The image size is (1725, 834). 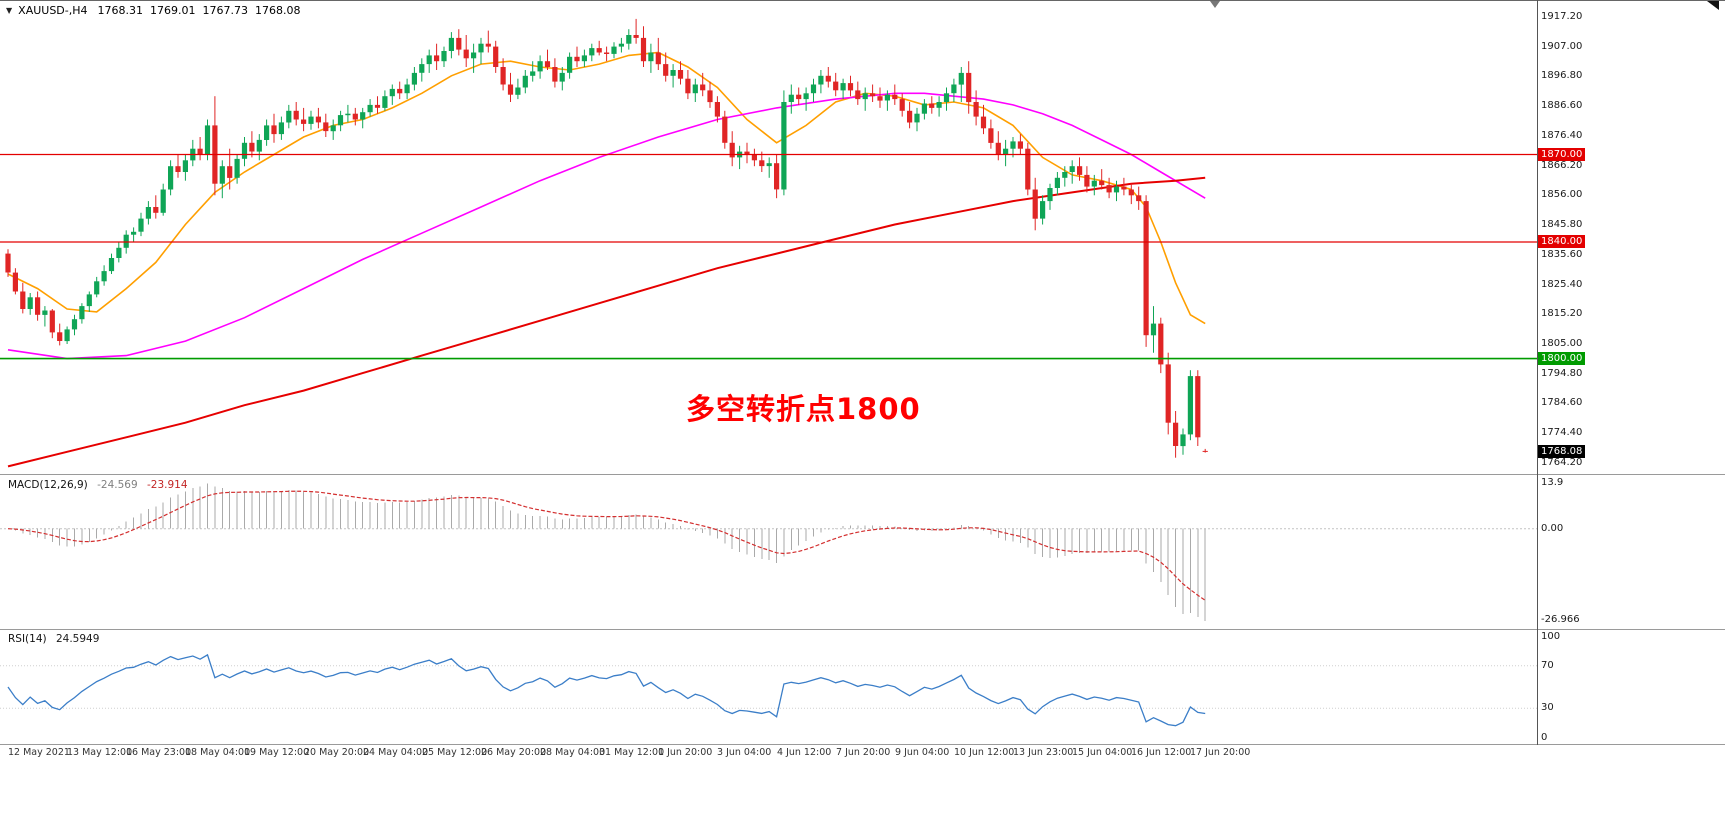 What do you see at coordinates (1552, 482) in the screenshot?
I see `macd-scale-top: 13.9` at bounding box center [1552, 482].